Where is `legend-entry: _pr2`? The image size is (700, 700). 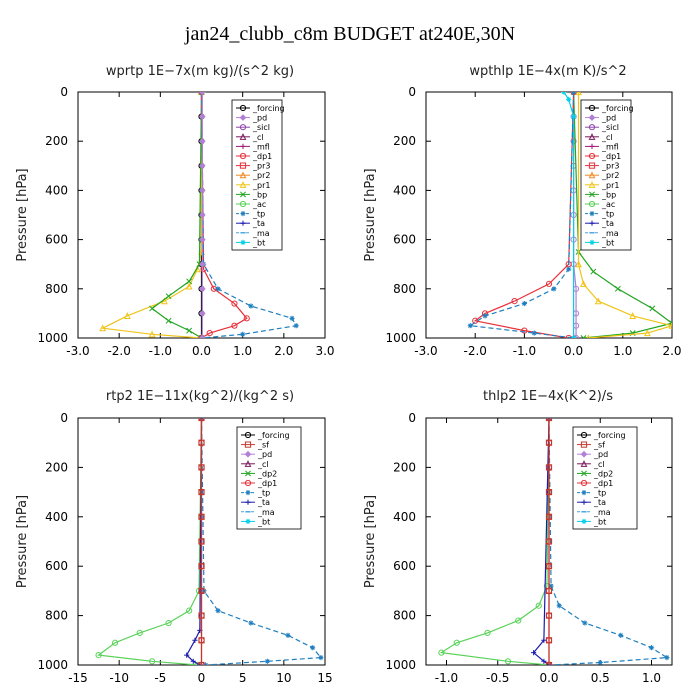 legend-entry: _pr2 is located at coordinates (261, 175).